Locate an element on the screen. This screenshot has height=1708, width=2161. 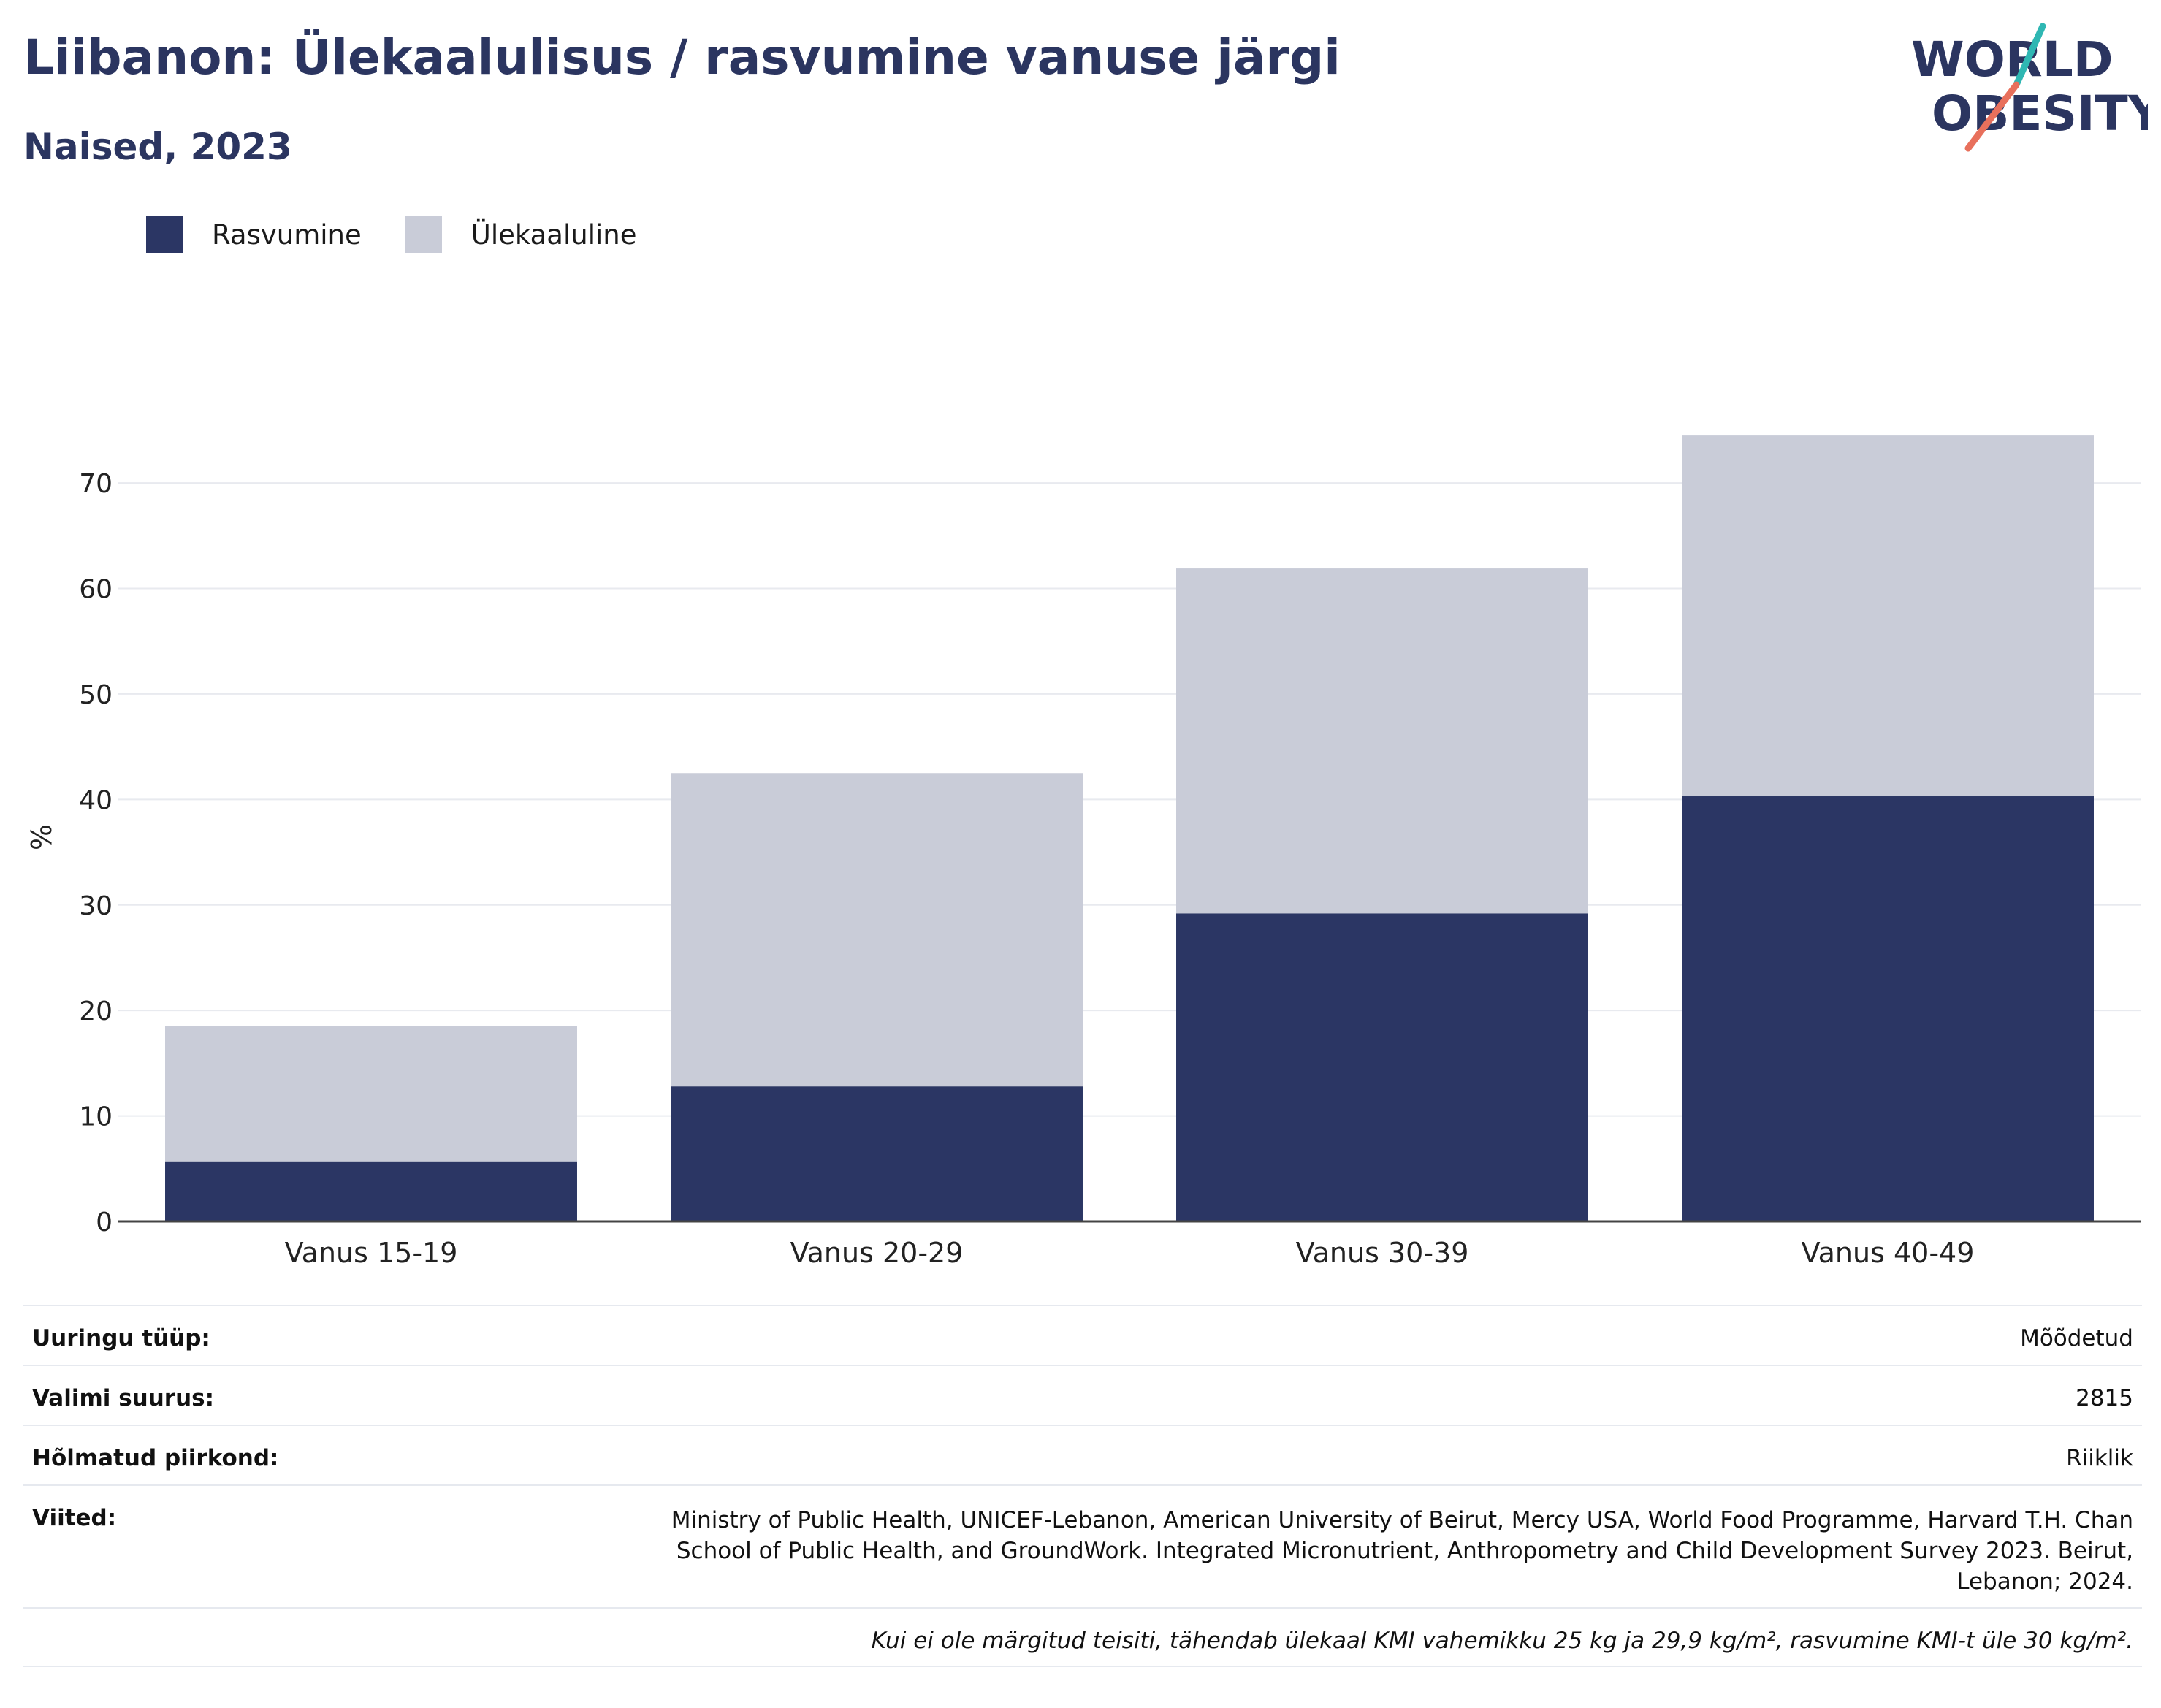
info-row-sample-size: Valimi suurus: 2815 is located at coordinates (1082, 1395).